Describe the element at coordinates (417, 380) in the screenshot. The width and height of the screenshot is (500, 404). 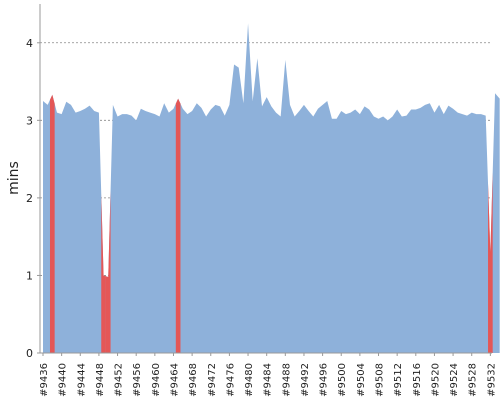
I see `x-tick-label-9516: #9516` at that location.